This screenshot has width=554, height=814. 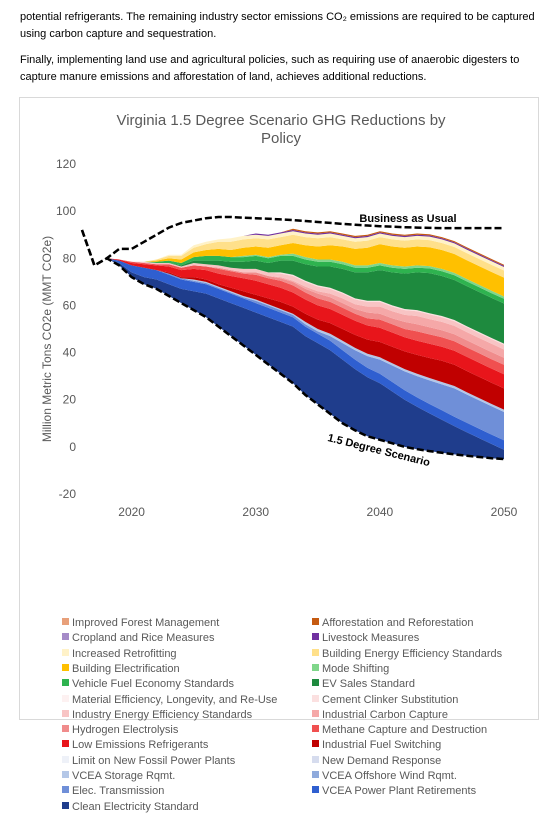 I want to click on legend-label: VCEA Storage Rqmt., so click(x=124, y=776).